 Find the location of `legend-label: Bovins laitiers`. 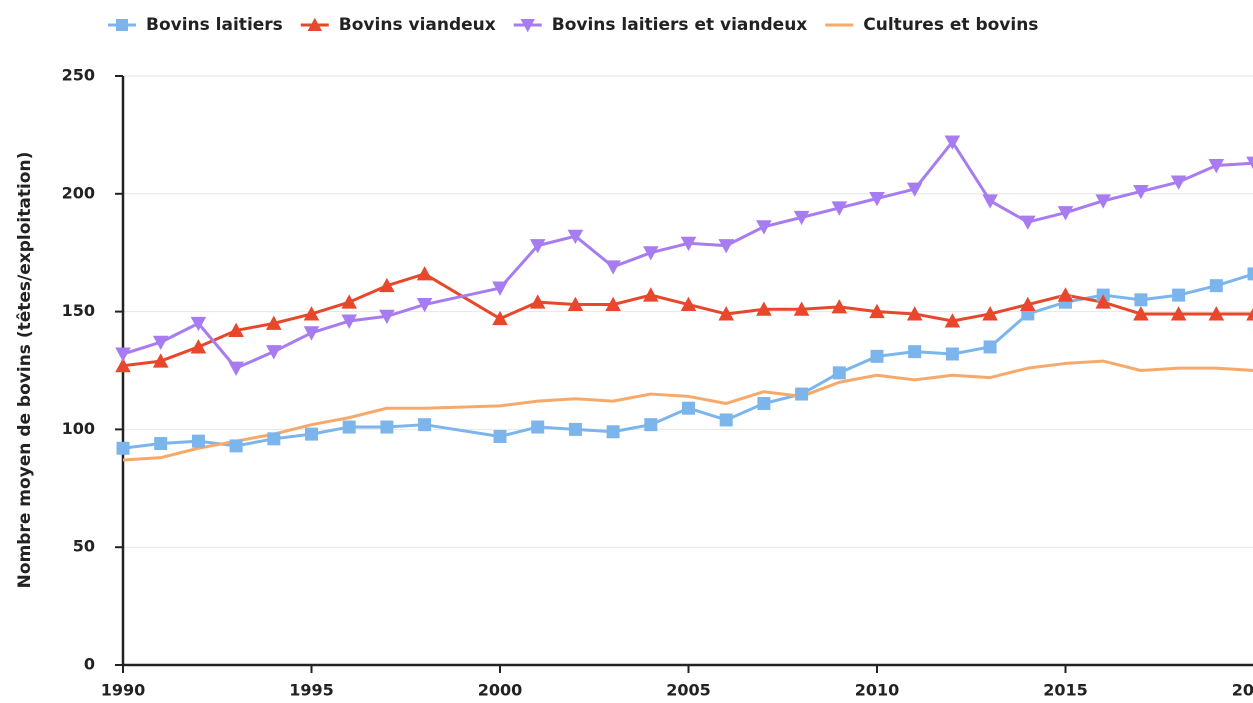

legend-label: Bovins laitiers is located at coordinates (214, 25).